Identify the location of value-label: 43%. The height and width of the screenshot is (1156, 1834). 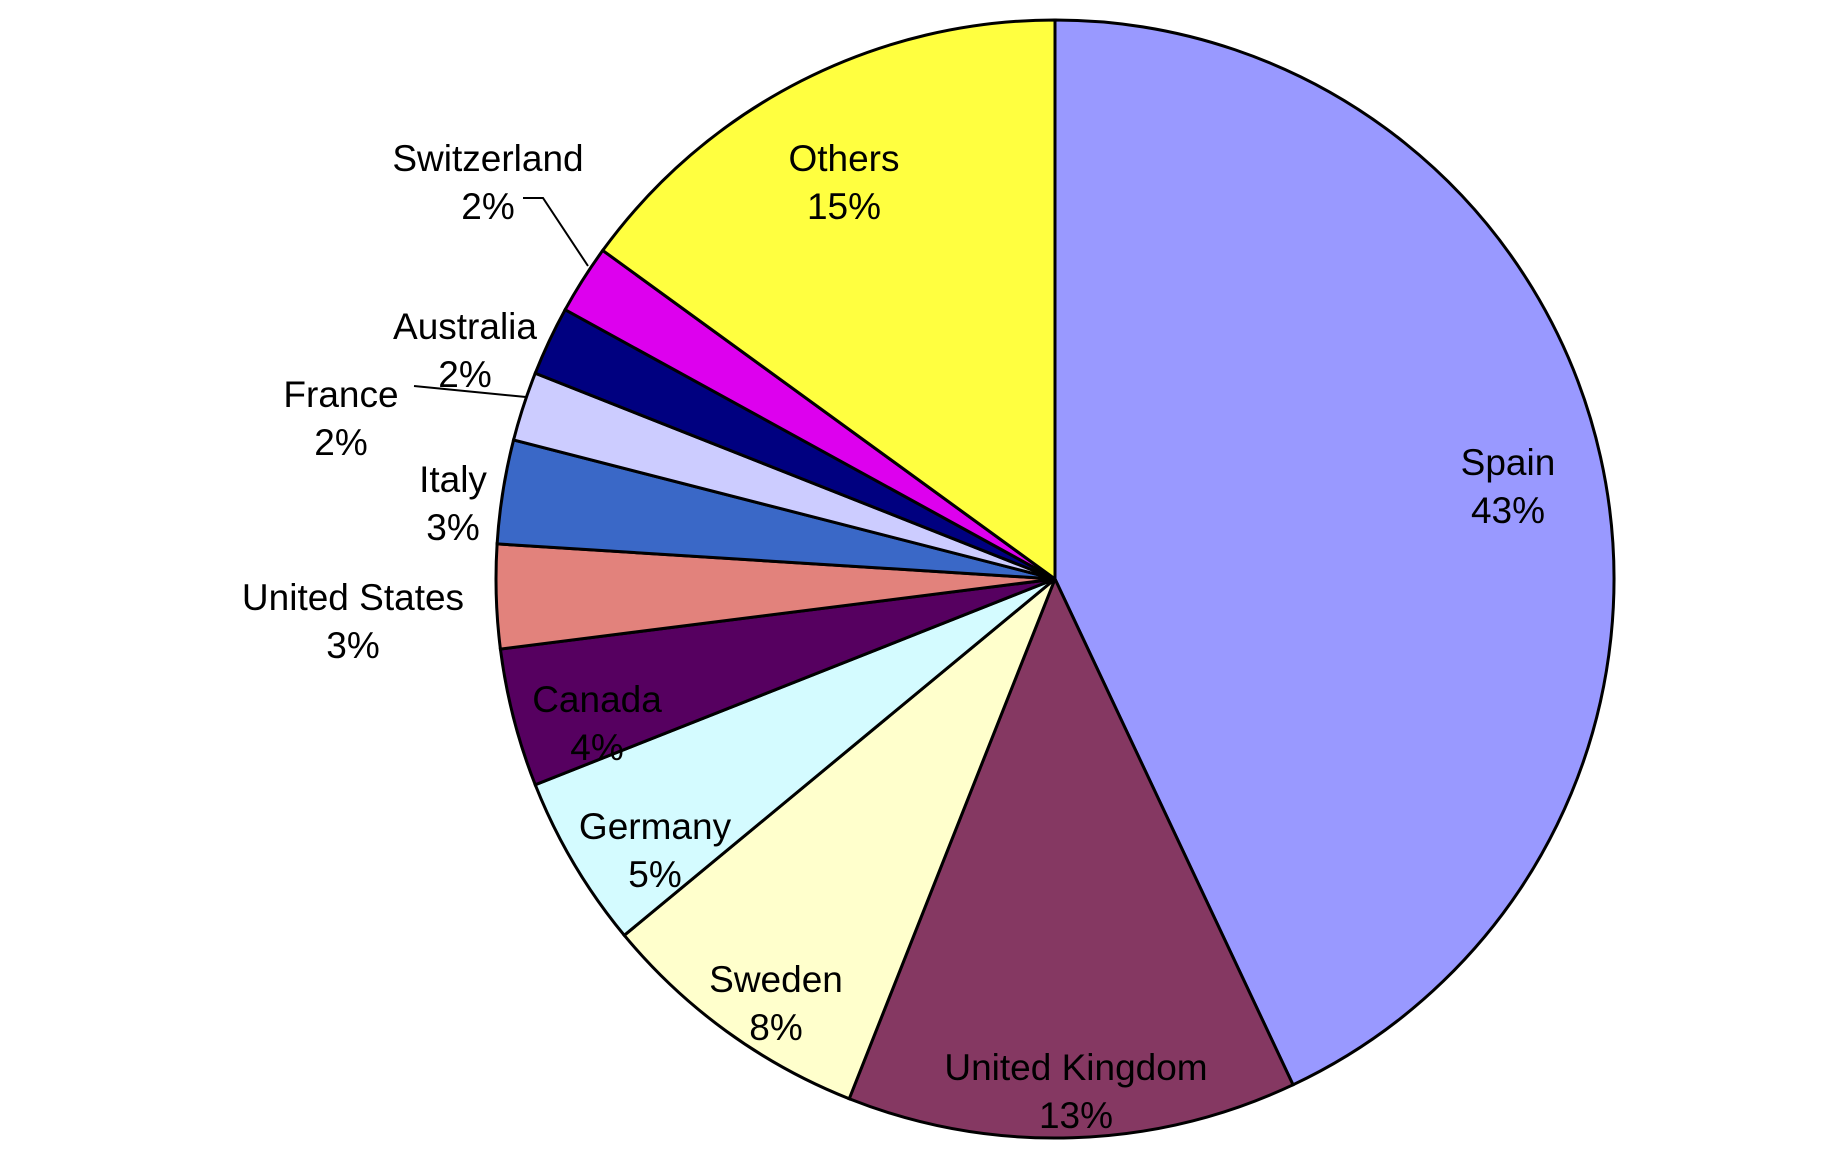
(1508, 510).